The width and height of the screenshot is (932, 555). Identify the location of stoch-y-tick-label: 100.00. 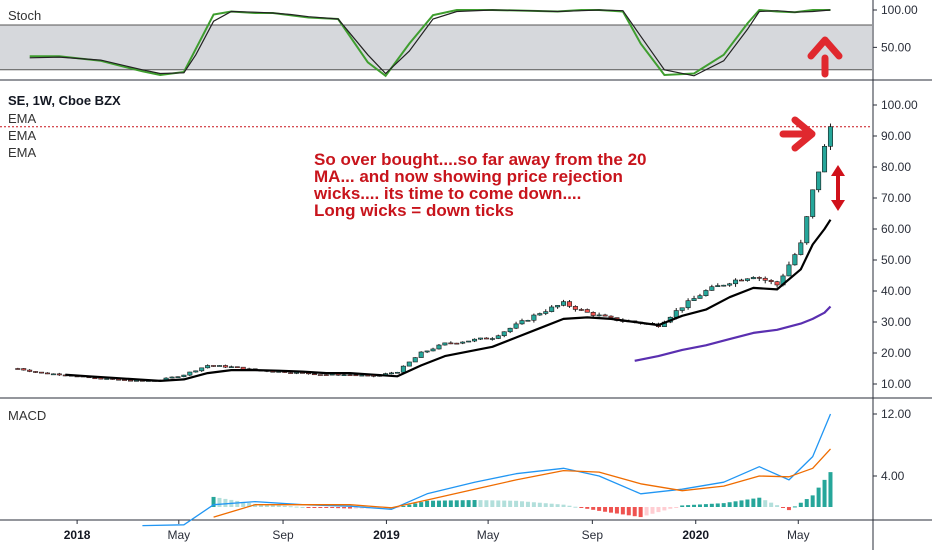
(899, 10).